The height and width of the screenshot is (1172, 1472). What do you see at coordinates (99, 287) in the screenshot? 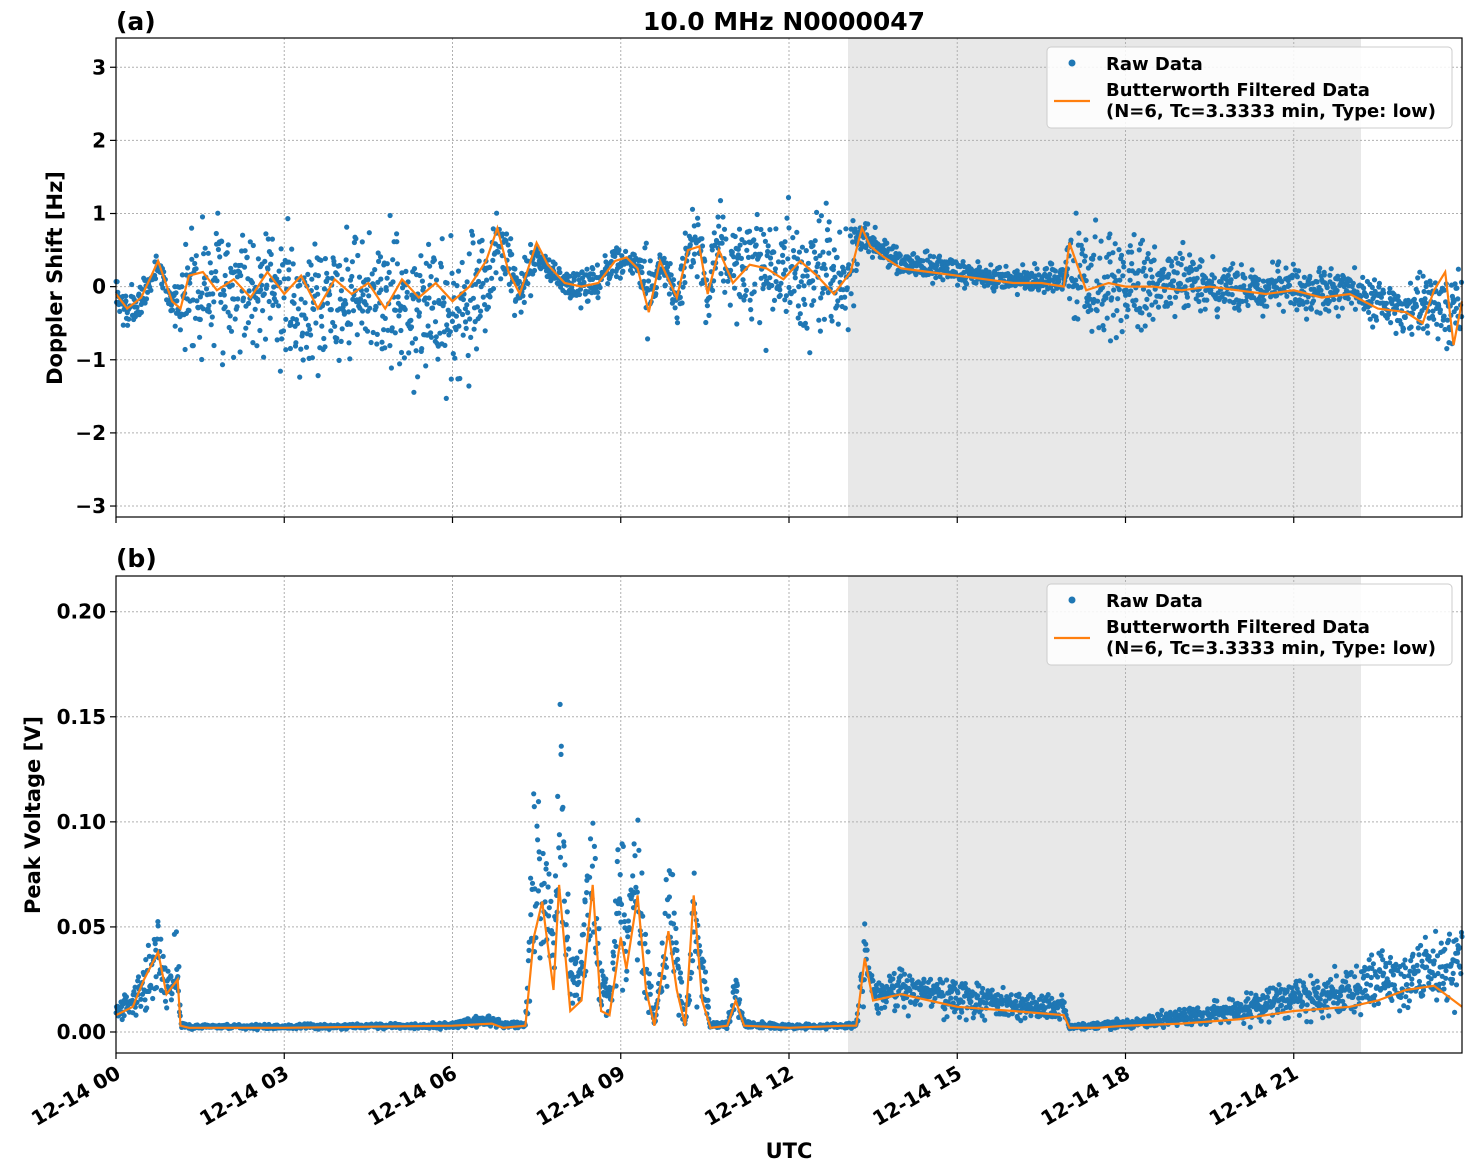
I see `y-tick-label: 0` at bounding box center [99, 287].